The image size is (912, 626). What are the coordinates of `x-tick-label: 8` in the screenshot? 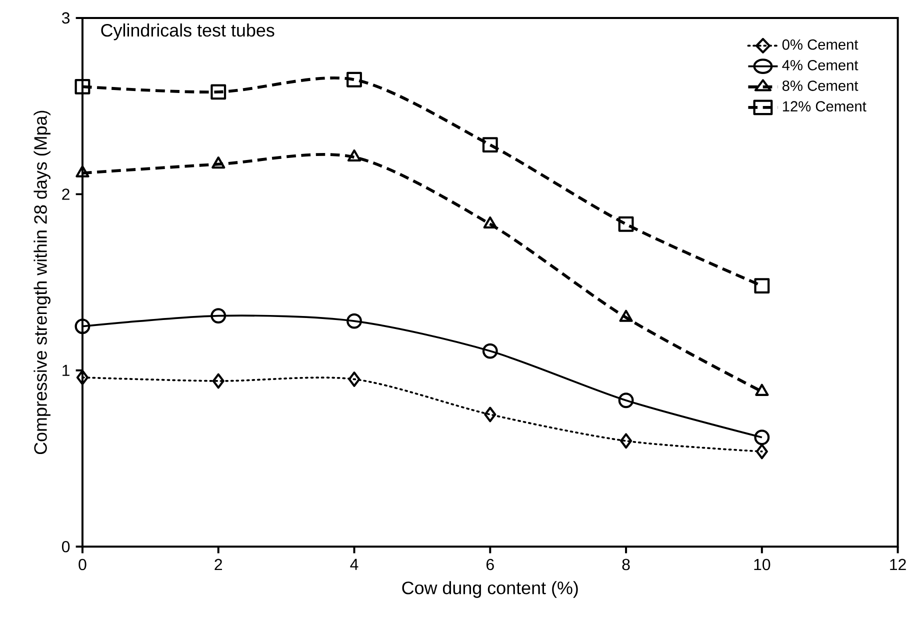 It's located at (626, 564).